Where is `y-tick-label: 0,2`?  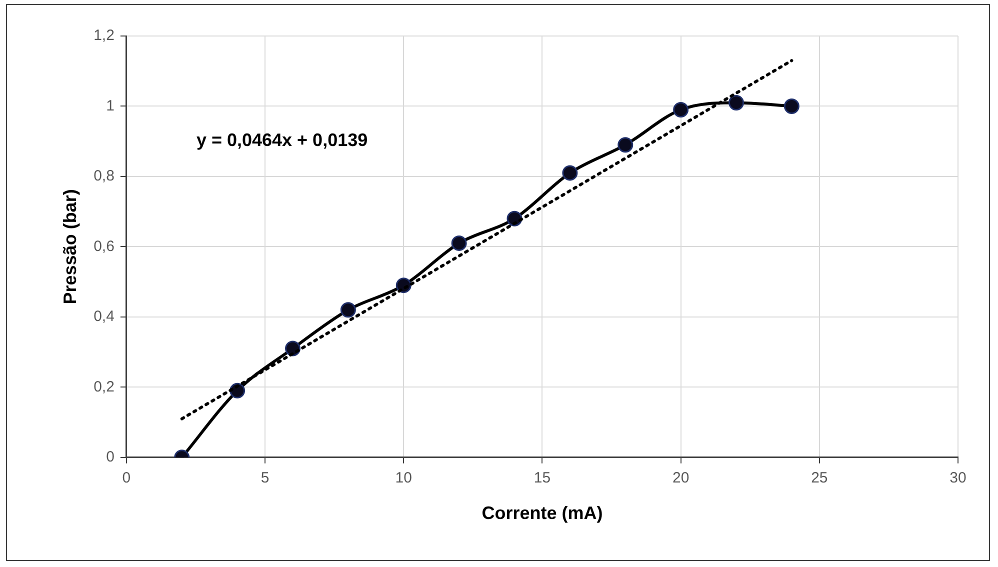
y-tick-label: 0,2 is located at coordinates (104, 387).